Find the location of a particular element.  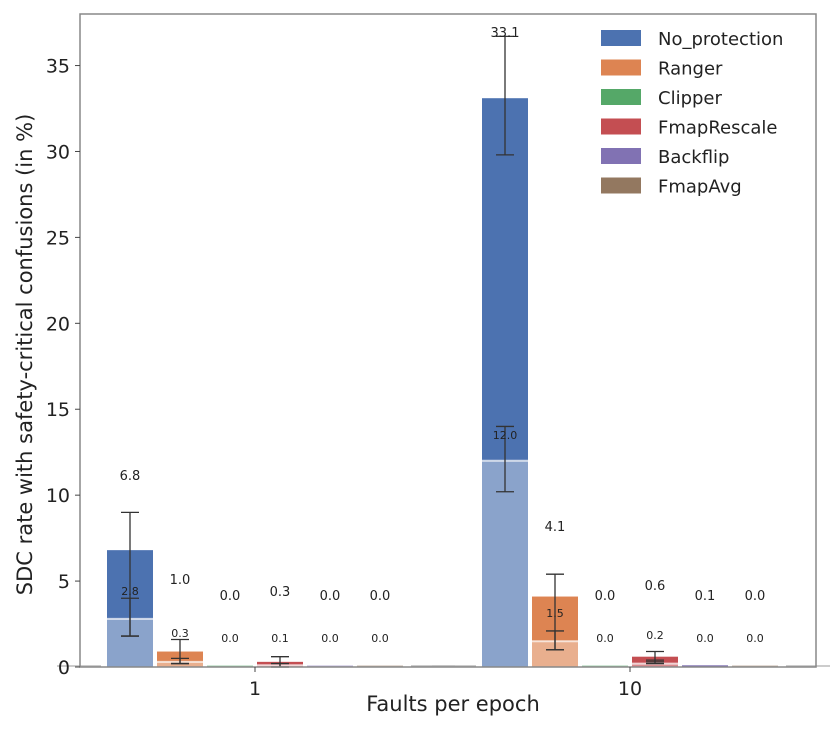

x-tick-label: 1 is located at coordinates (255, 689).